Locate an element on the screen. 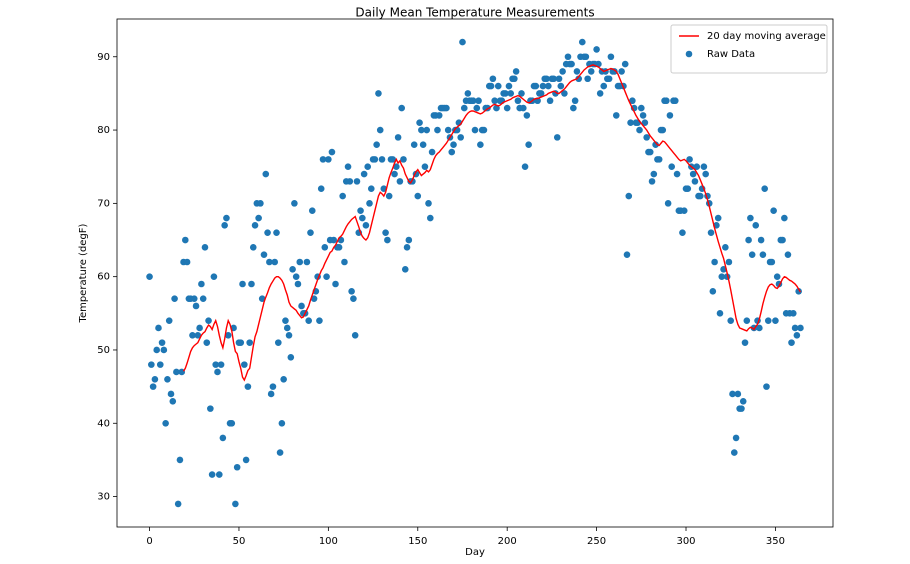 The height and width of the screenshot is (564, 910). legend-box is located at coordinates (749, 49).